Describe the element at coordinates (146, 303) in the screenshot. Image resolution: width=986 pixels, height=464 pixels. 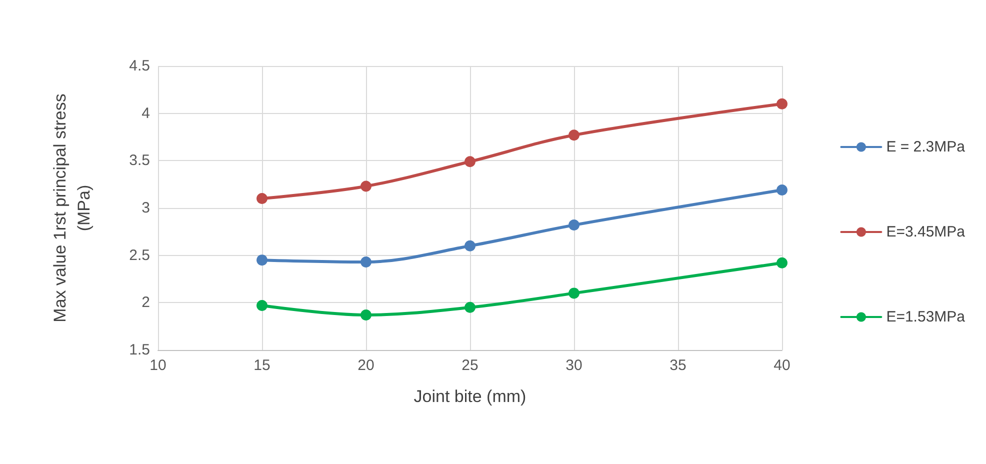
I see `y-tick-label: 2` at that location.